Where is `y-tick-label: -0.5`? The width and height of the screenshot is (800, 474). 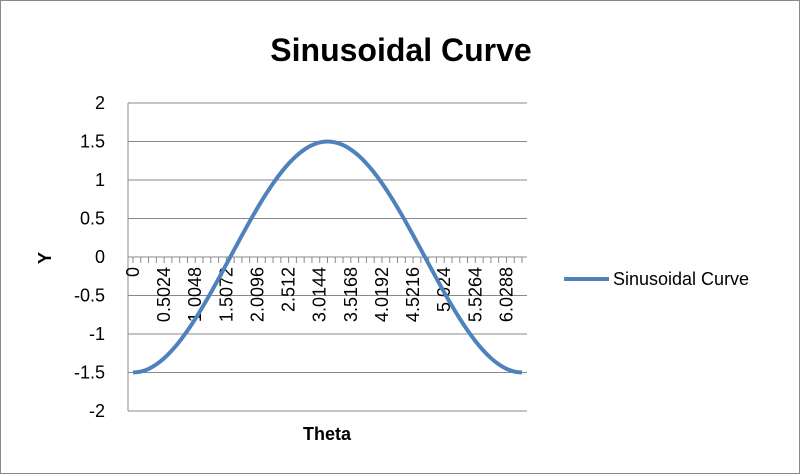 y-tick-label: -0.5 is located at coordinates (89, 296).